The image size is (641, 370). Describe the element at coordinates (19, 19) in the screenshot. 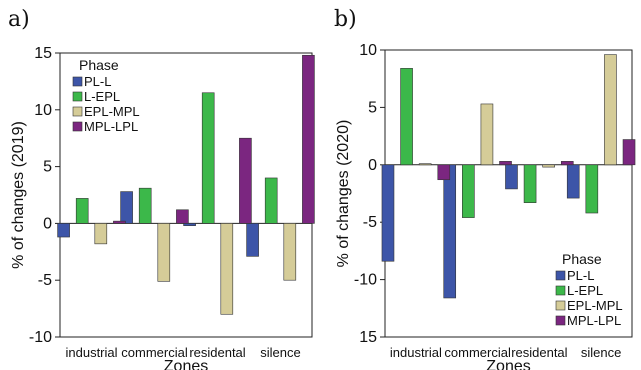

I see `panel-label: a)` at that location.